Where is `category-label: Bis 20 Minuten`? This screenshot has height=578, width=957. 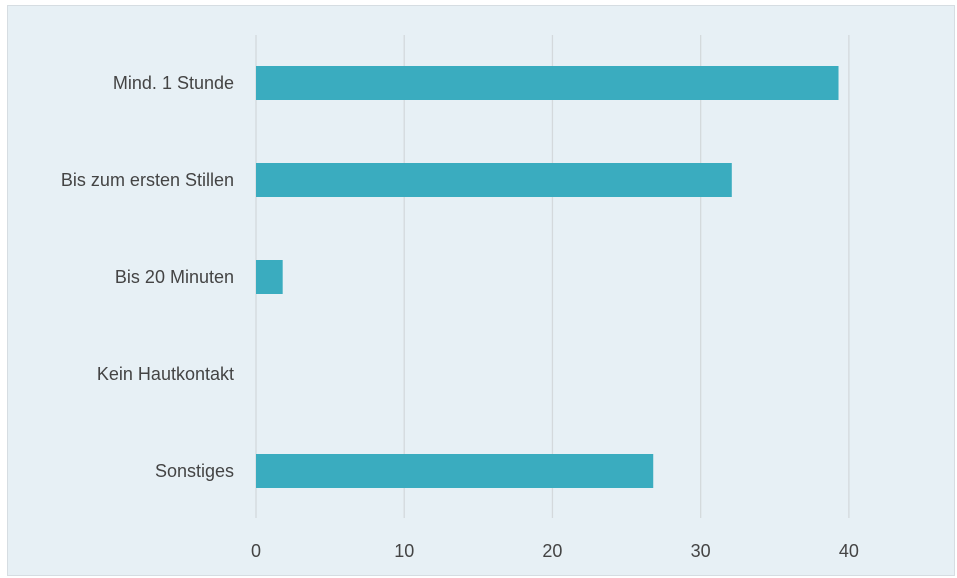
category-label: Bis 20 Minuten is located at coordinates (174, 277).